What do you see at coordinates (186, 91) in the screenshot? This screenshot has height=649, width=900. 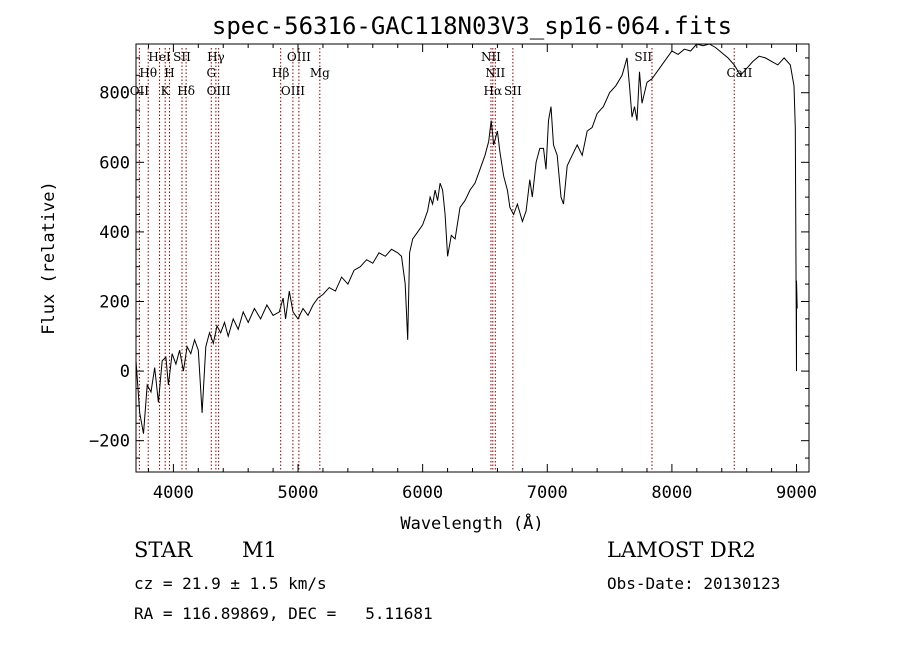 I see `spectral-line-label: Hδ` at bounding box center [186, 91].